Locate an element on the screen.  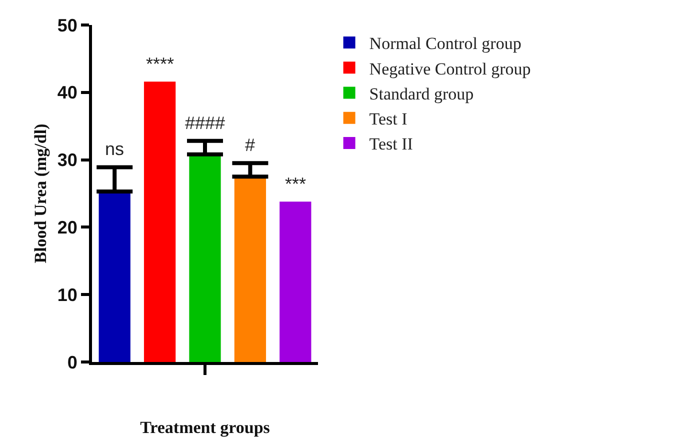
legend-label: Test I is located at coordinates (388, 118).